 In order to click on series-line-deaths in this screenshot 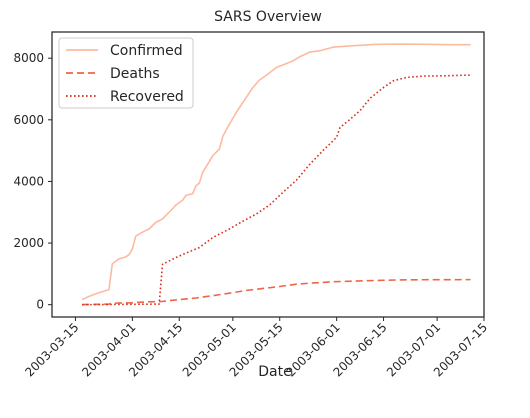, I will do `click(276, 292)`.